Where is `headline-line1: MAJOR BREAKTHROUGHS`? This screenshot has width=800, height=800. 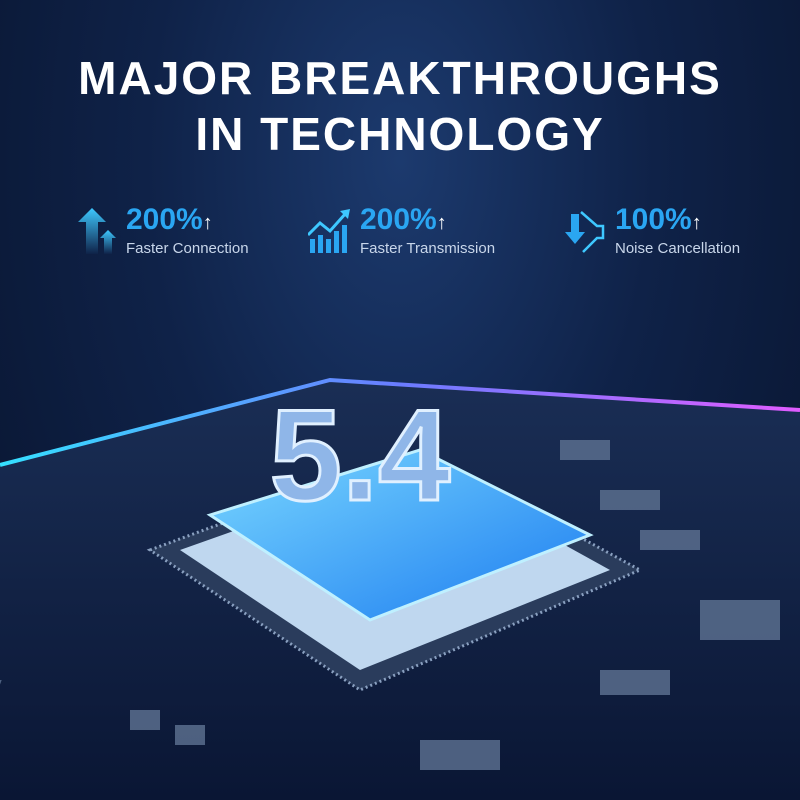
headline-line1: MAJOR BREAKTHROUGHS is located at coordinates (400, 78).